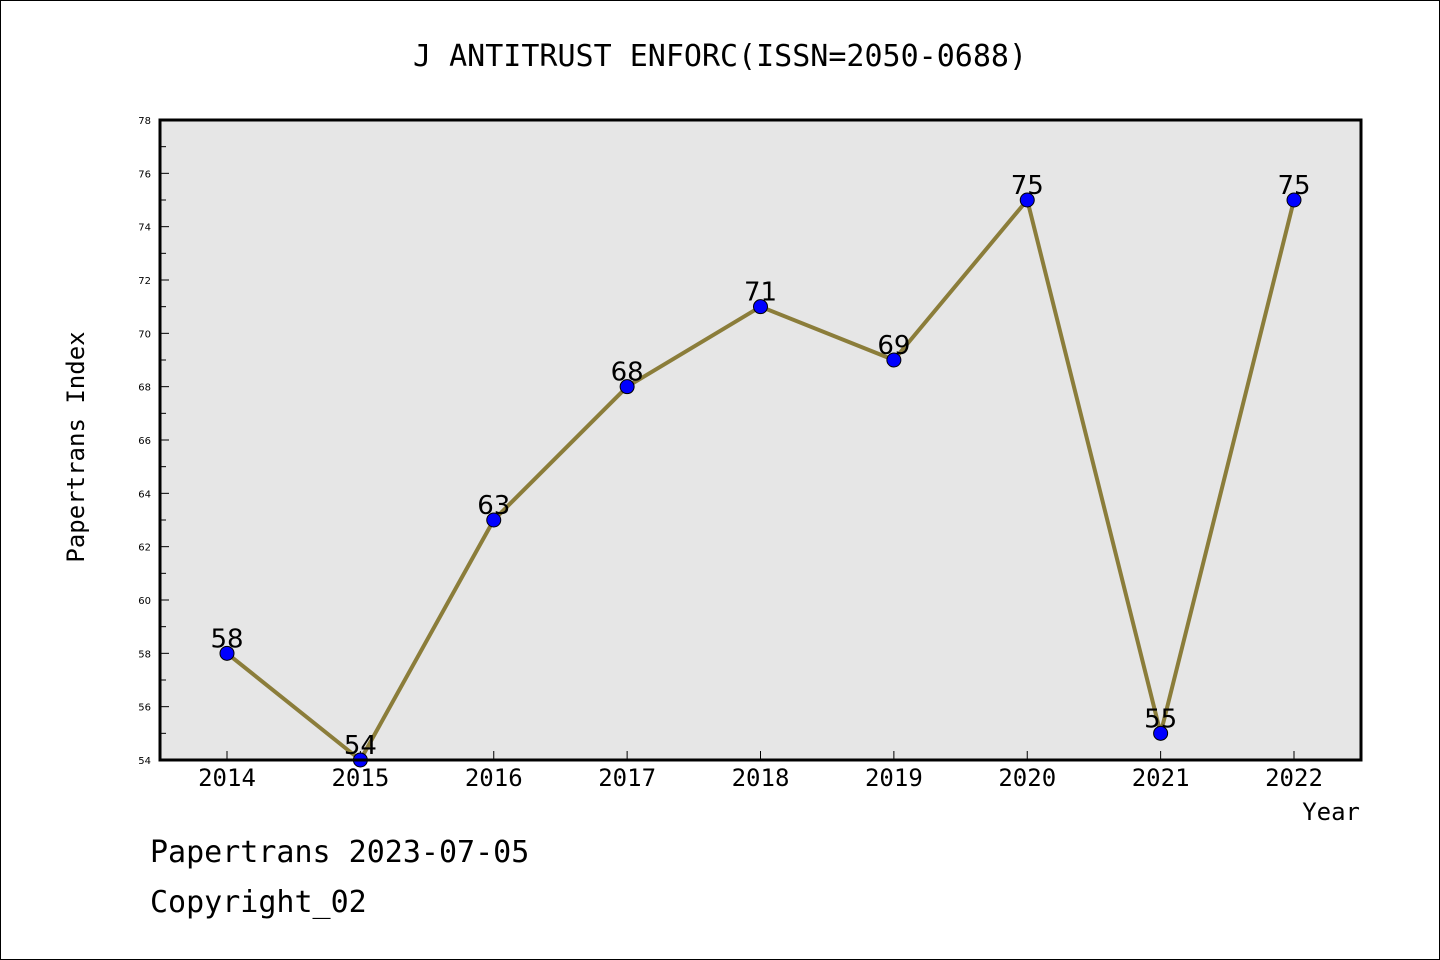 The height and width of the screenshot is (960, 1440). I want to click on data-label: 58, so click(226, 639).